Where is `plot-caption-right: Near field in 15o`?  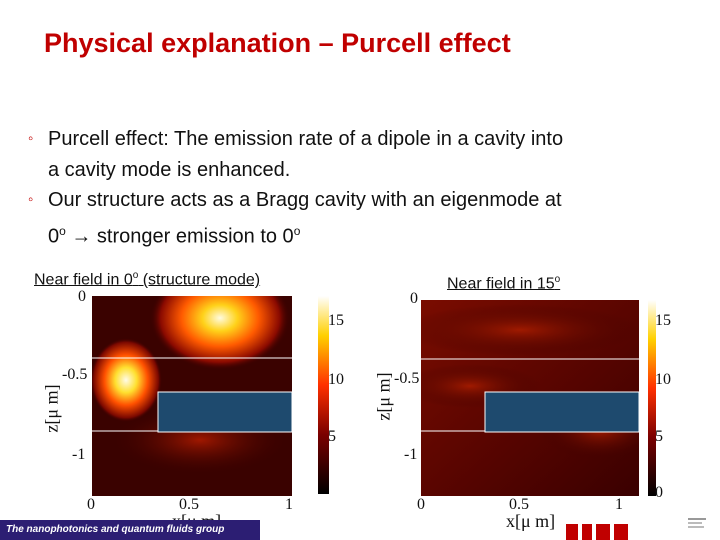
plot-caption-right: Near field in 15o is located at coordinates (504, 283).